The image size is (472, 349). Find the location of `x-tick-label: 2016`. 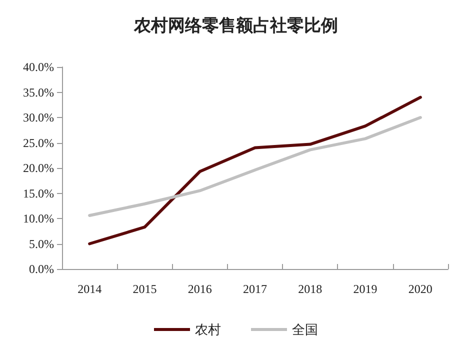

x-tick-label: 2016 is located at coordinates (200, 289).